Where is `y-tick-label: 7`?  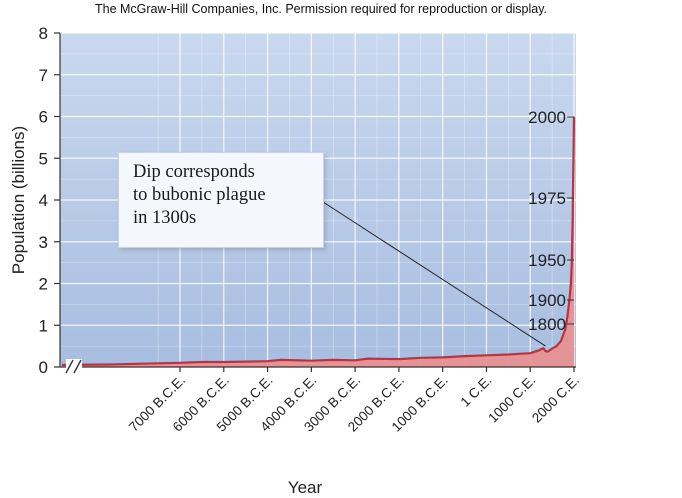 y-tick-label: 7 is located at coordinates (43, 75).